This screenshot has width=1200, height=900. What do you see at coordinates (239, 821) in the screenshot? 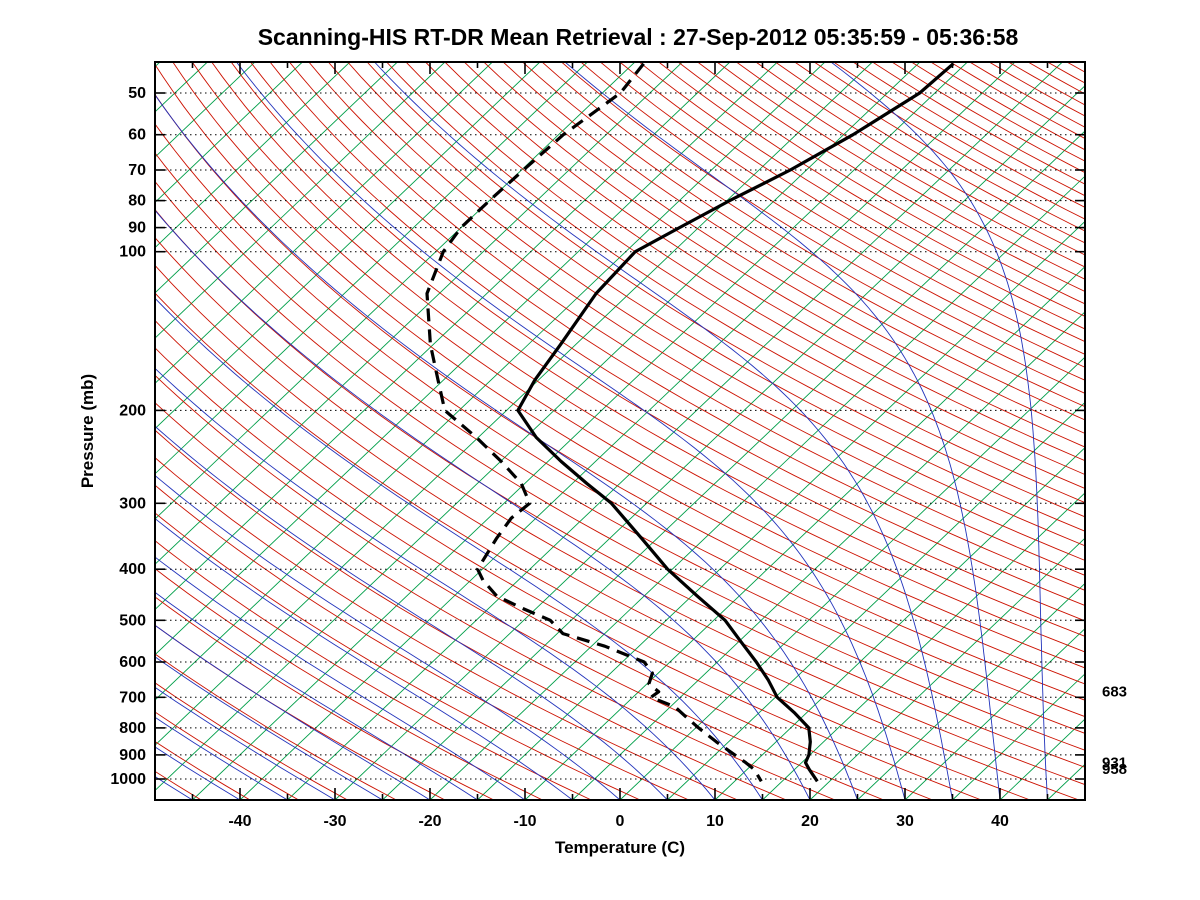
I see `x-tick-label: -40` at bounding box center [239, 821].